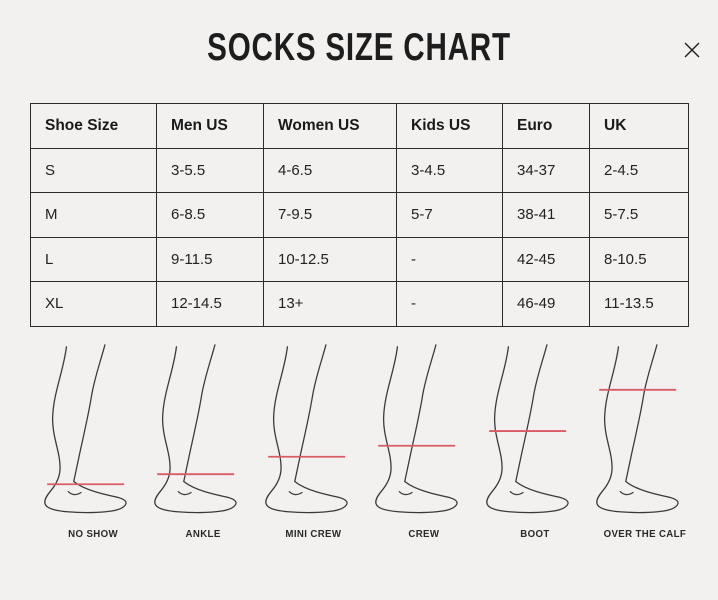  I want to click on table-cell: 2-4.5, so click(639, 170).